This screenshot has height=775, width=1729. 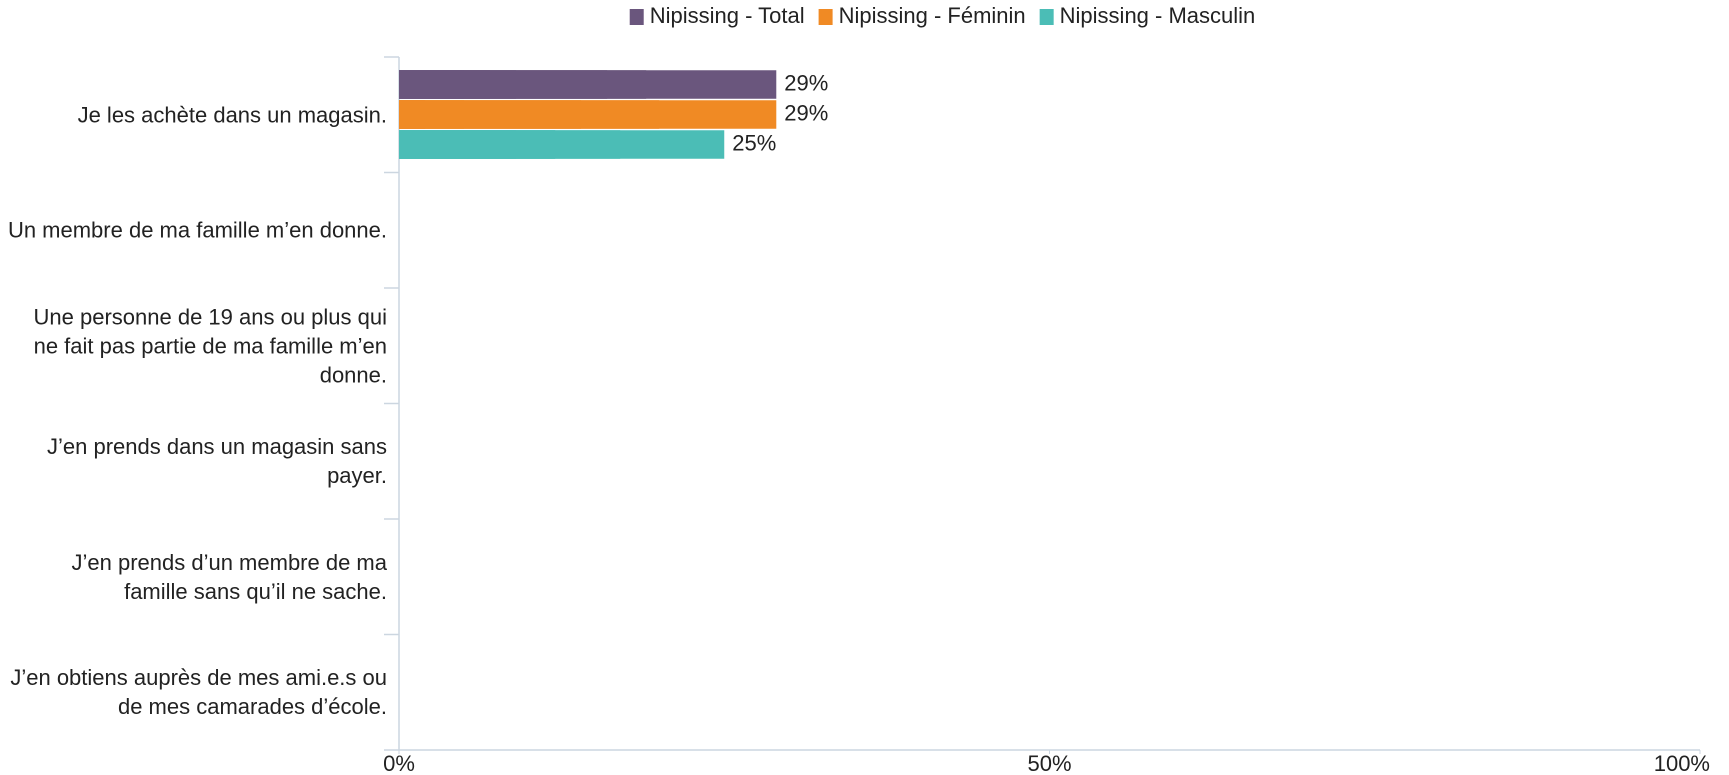 What do you see at coordinates (932, 15) in the screenshot?
I see `legend-label: Nipissing - Féminin` at bounding box center [932, 15].